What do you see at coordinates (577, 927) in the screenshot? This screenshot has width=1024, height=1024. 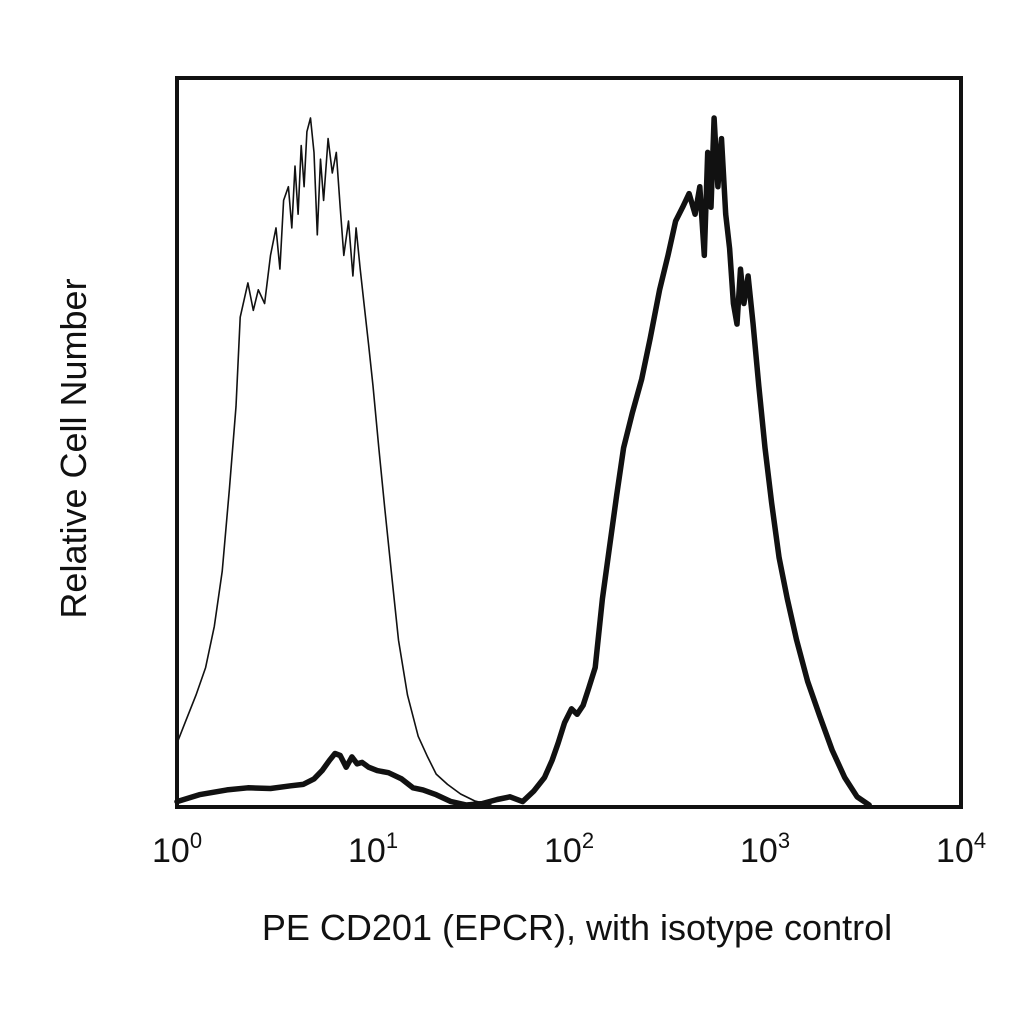 I see `x-axis-title: PE CD201 (EPCR), with isotype control` at bounding box center [577, 927].